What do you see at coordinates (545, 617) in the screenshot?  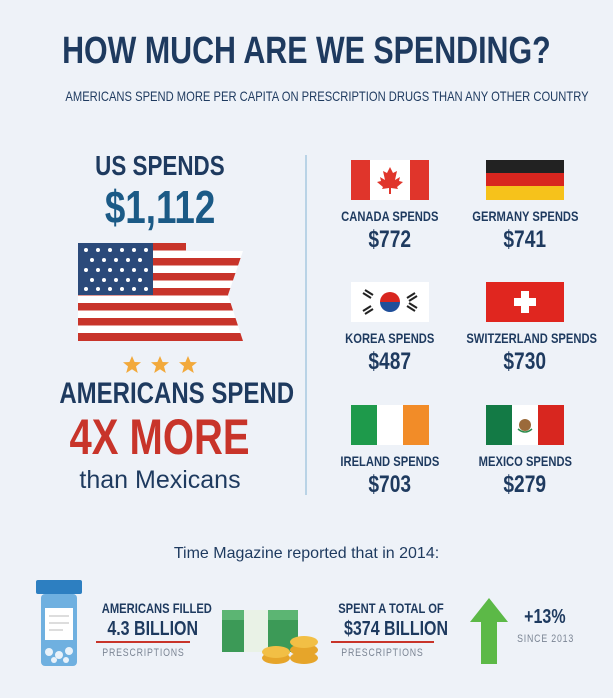 I see `stat-value: +13%` at bounding box center [545, 617].